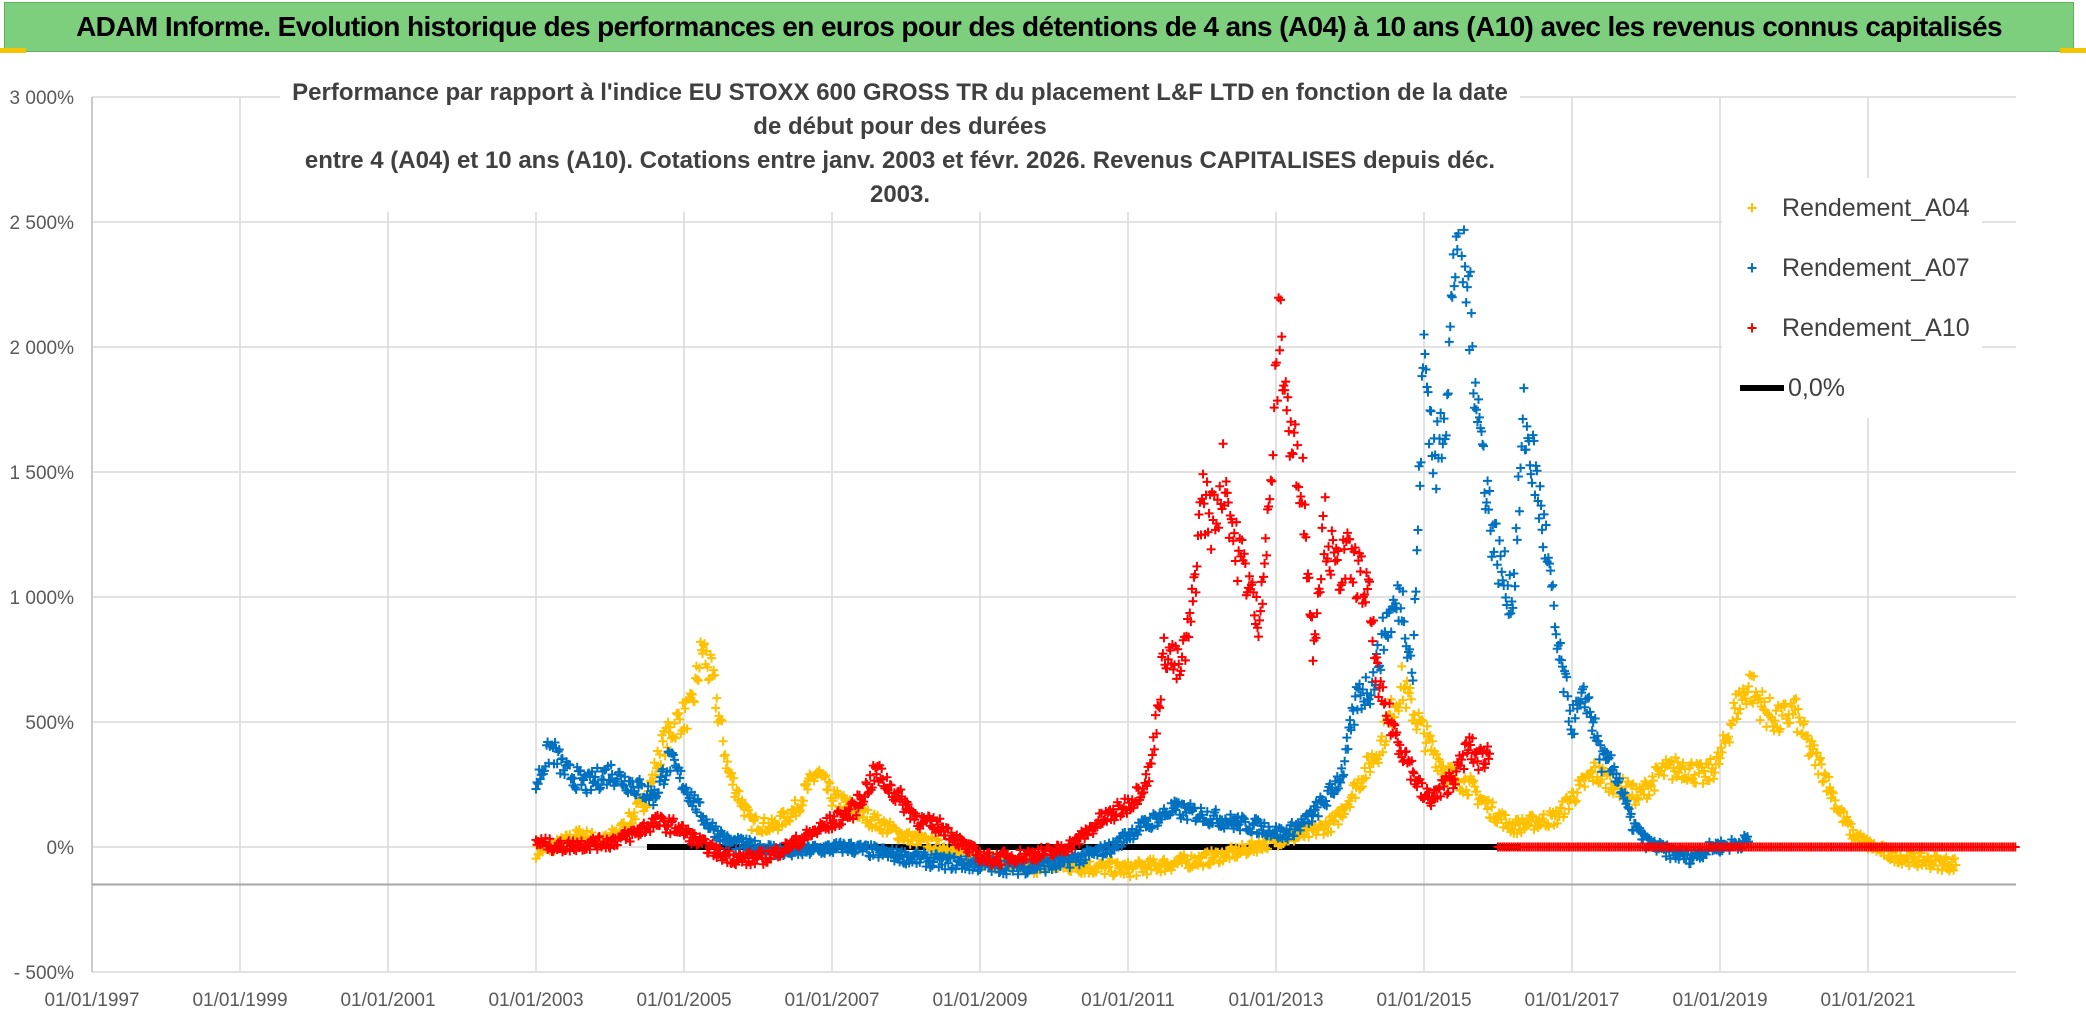 Image resolution: width=2086 pixels, height=1031 pixels. Describe the element at coordinates (42, 98) in the screenshot. I see `y-tick-label: 3 000%` at that location.